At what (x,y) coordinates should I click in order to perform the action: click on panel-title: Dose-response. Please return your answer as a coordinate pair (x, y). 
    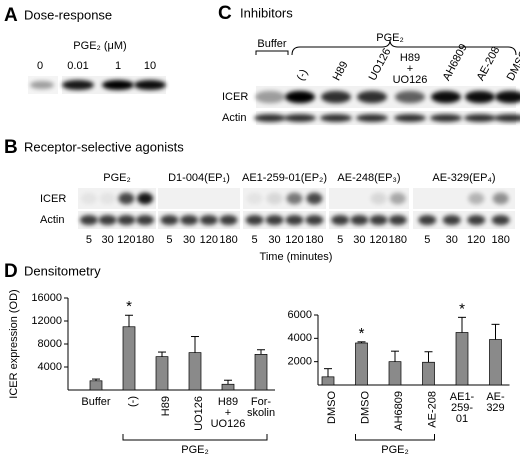
    Looking at the image, I should click on (68, 14).